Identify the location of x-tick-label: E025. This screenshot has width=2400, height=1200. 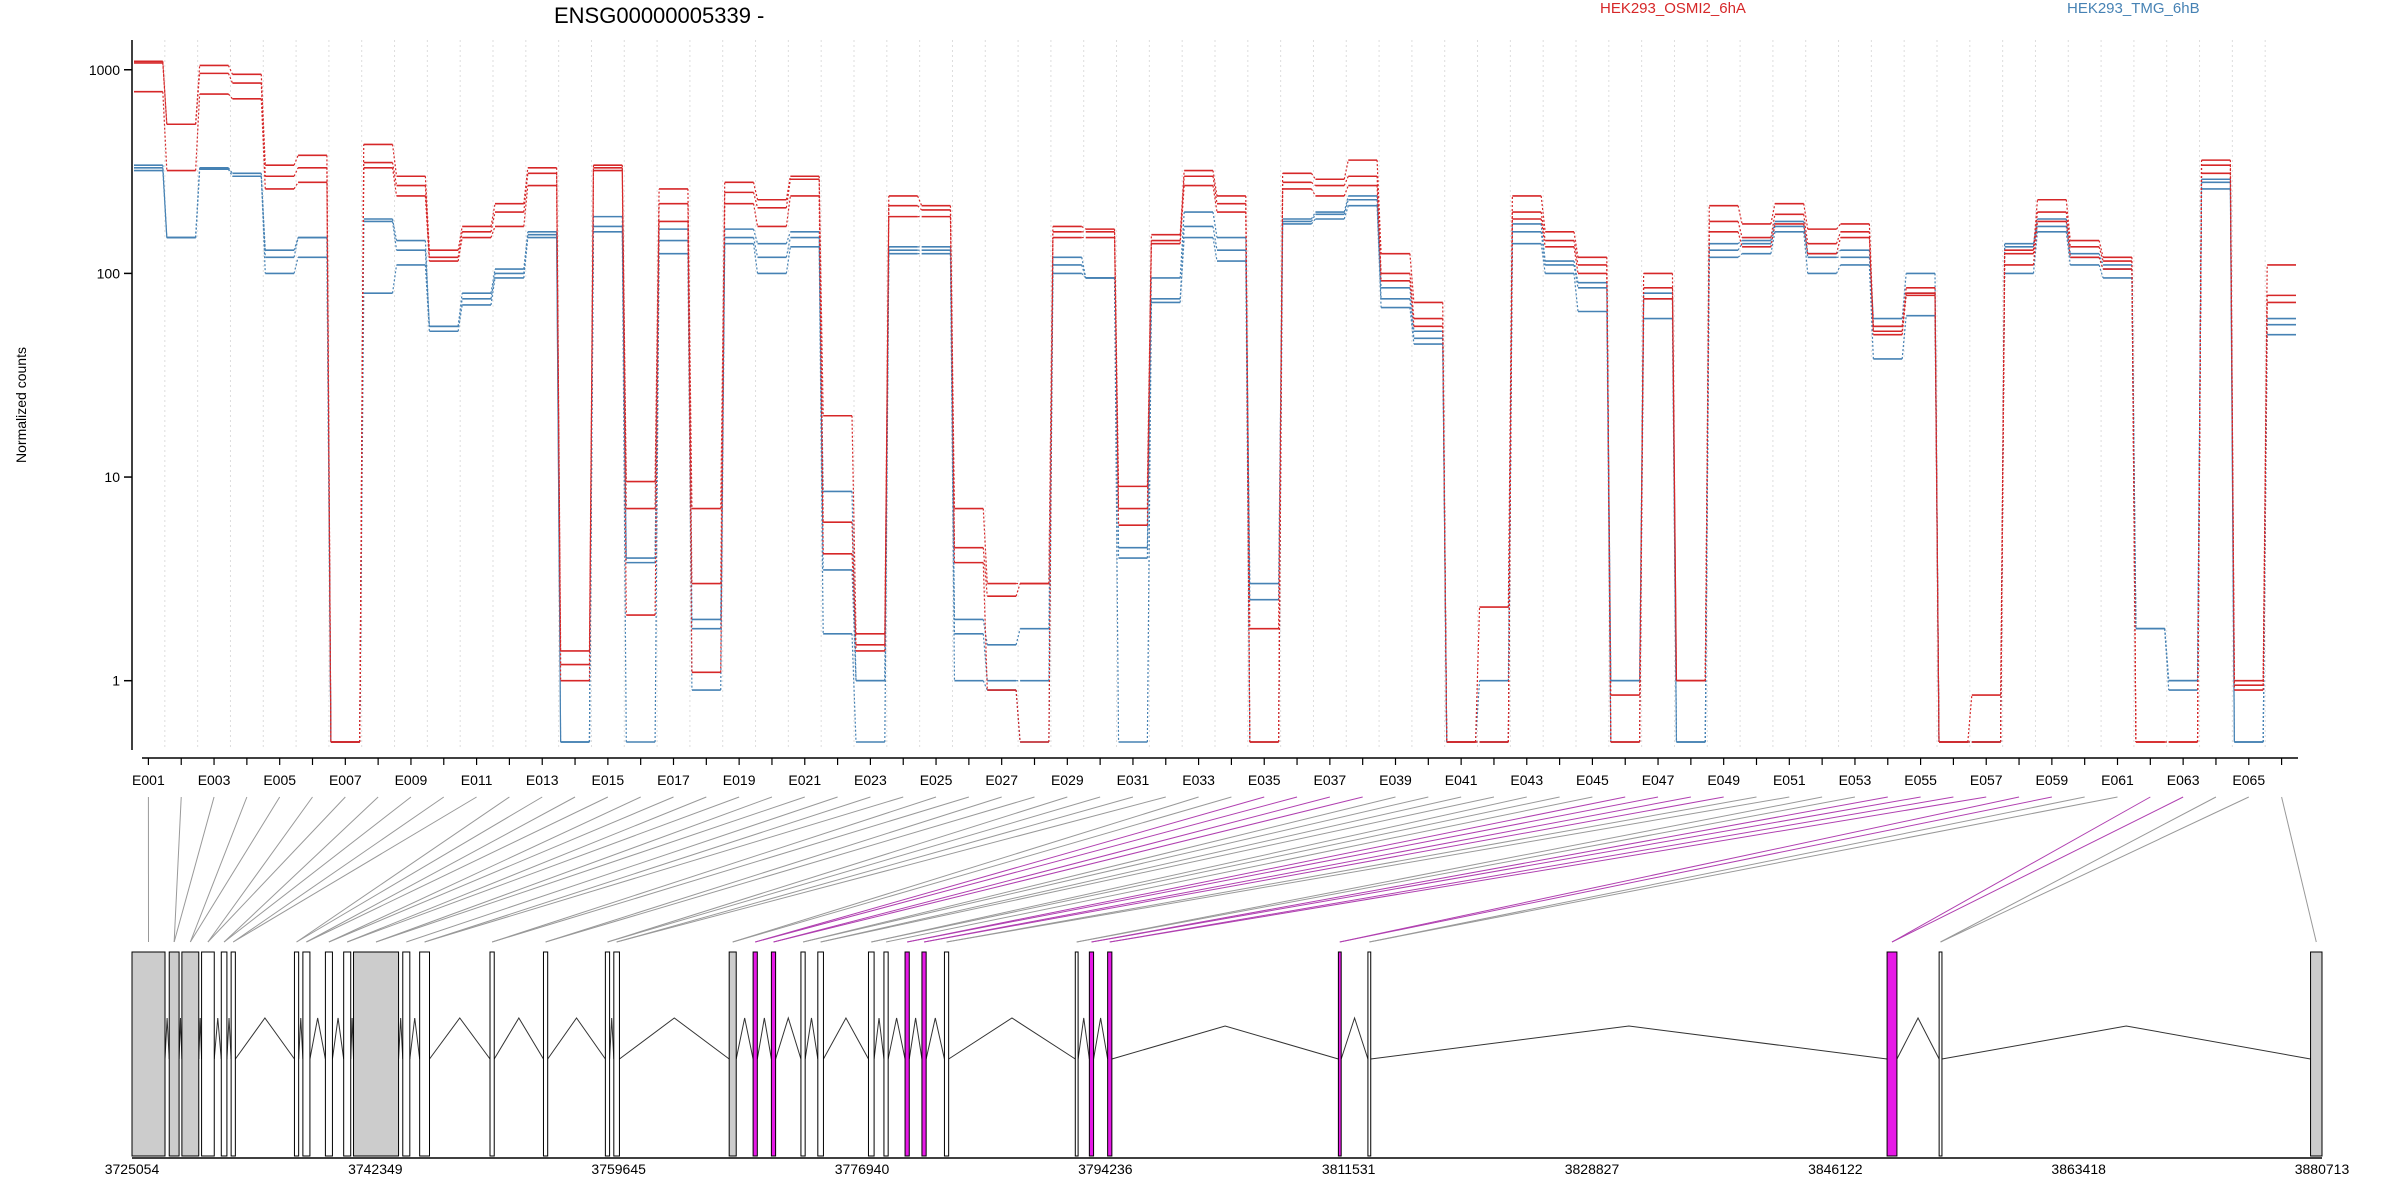
(936, 780).